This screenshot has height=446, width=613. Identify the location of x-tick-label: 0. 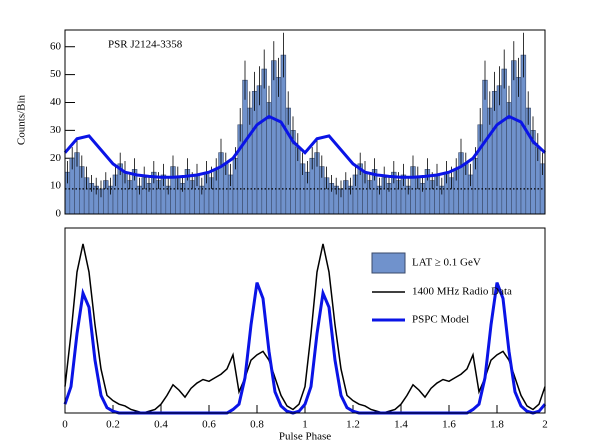
(65, 425).